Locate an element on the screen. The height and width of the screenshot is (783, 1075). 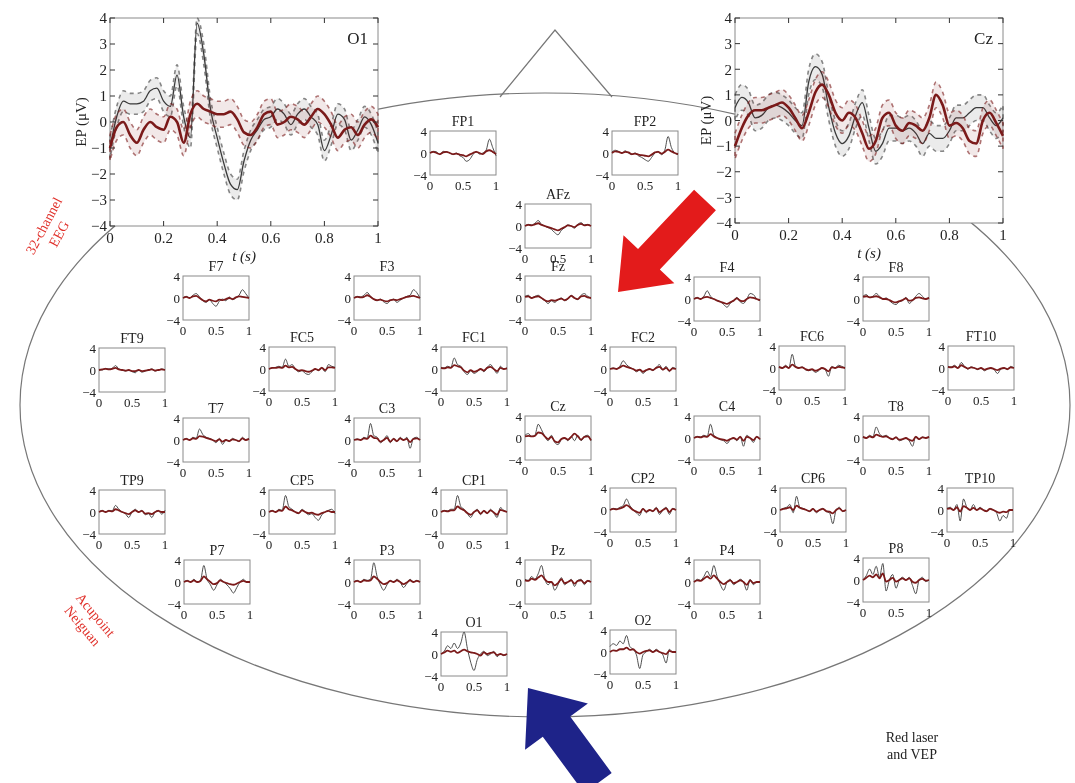
chart-title: FC2 is located at coordinates (643, 337).